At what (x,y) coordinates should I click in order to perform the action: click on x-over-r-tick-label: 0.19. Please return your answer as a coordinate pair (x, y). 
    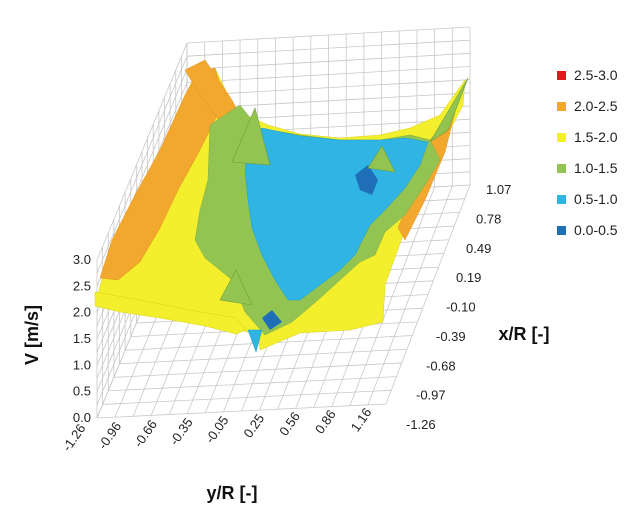
    Looking at the image, I should click on (468, 277).